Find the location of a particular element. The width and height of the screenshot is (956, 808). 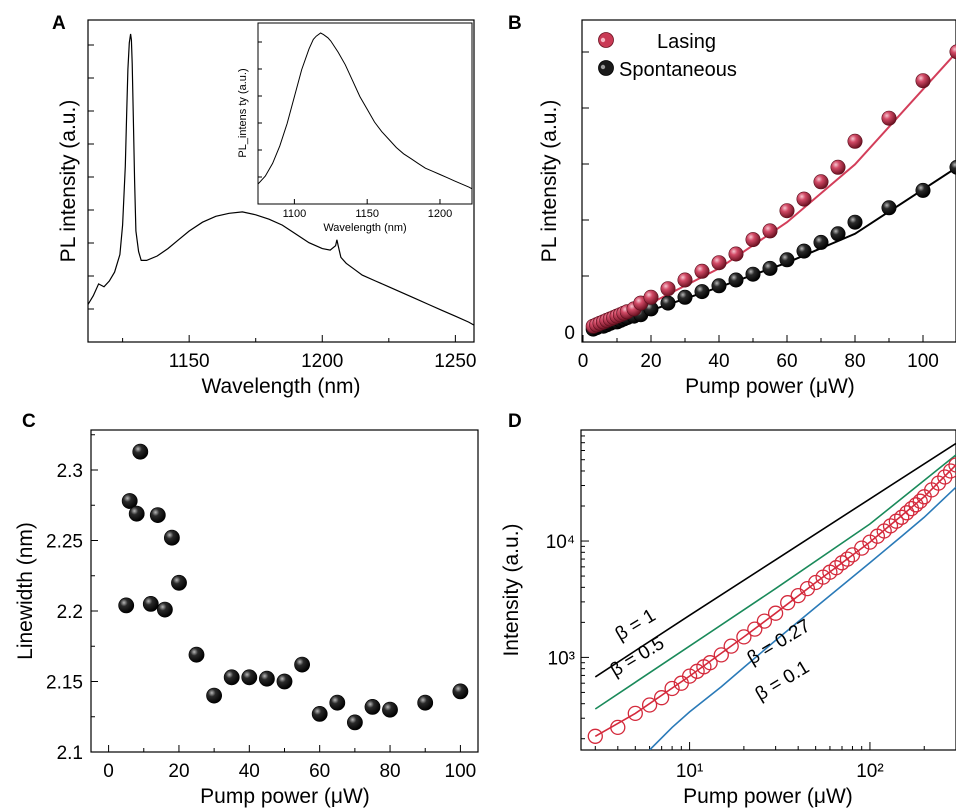

panel-c-y-tick-label: 2.15 is located at coordinates (64, 683).